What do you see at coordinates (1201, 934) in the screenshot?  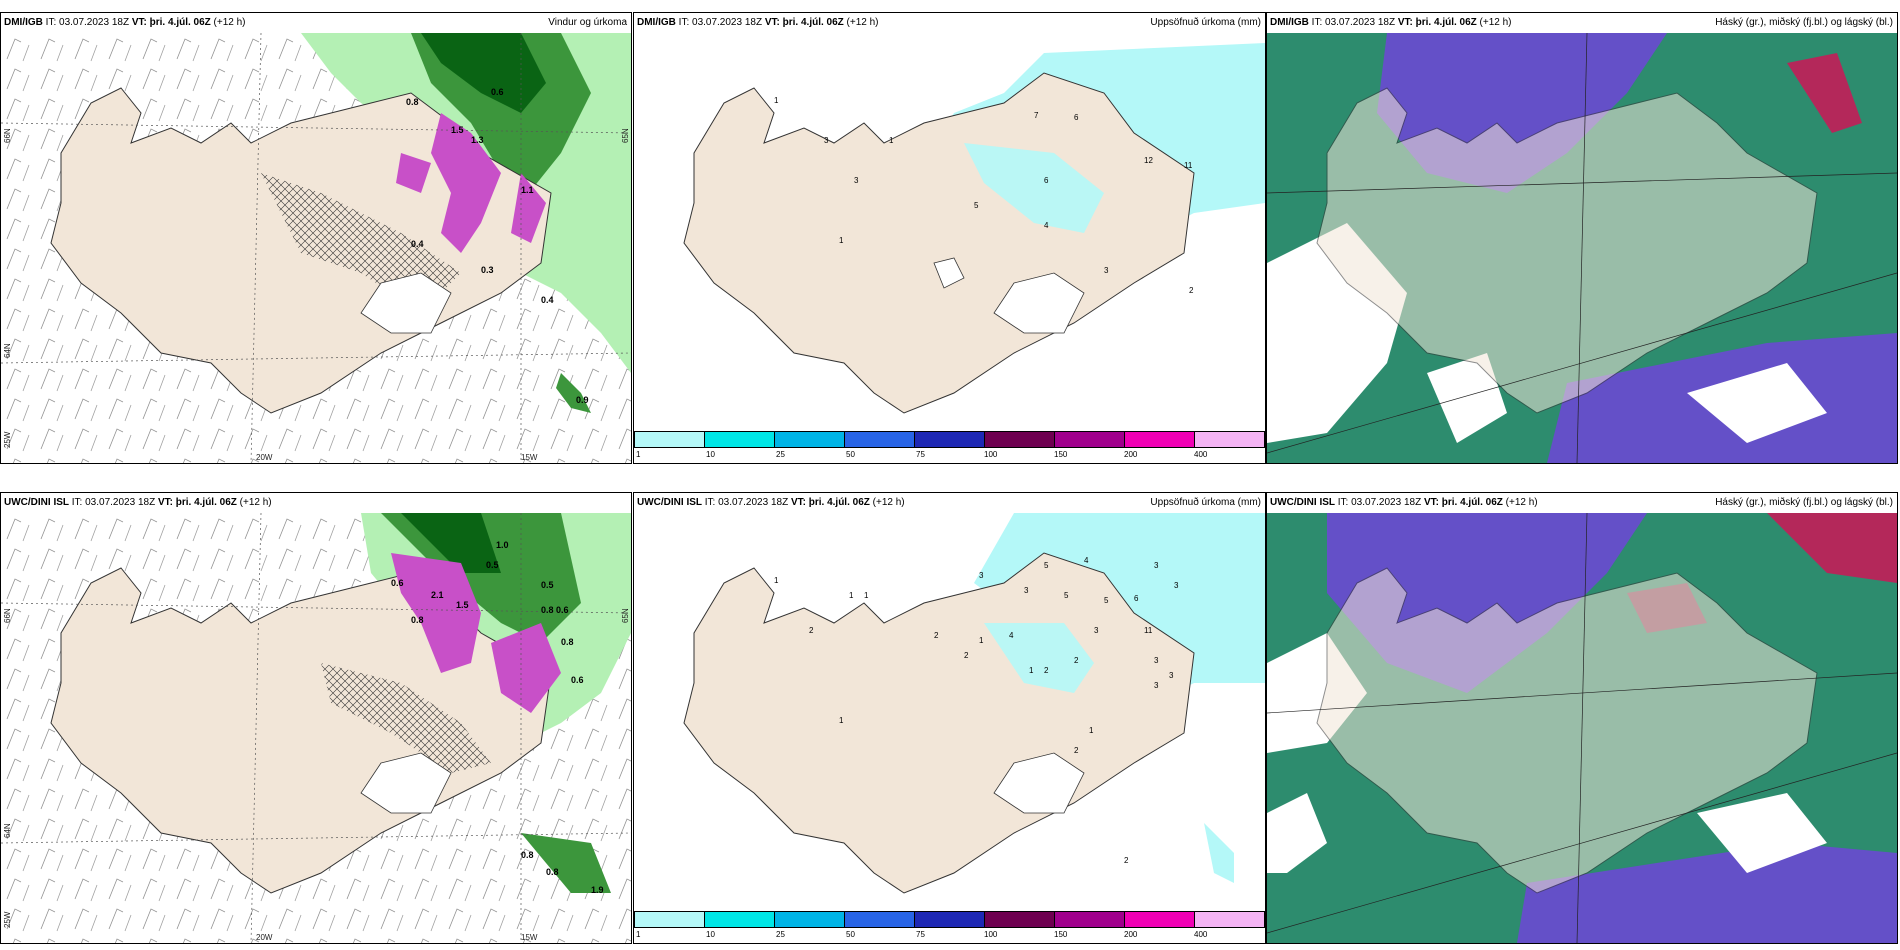 I see `colorbar-label: 400` at bounding box center [1201, 934].